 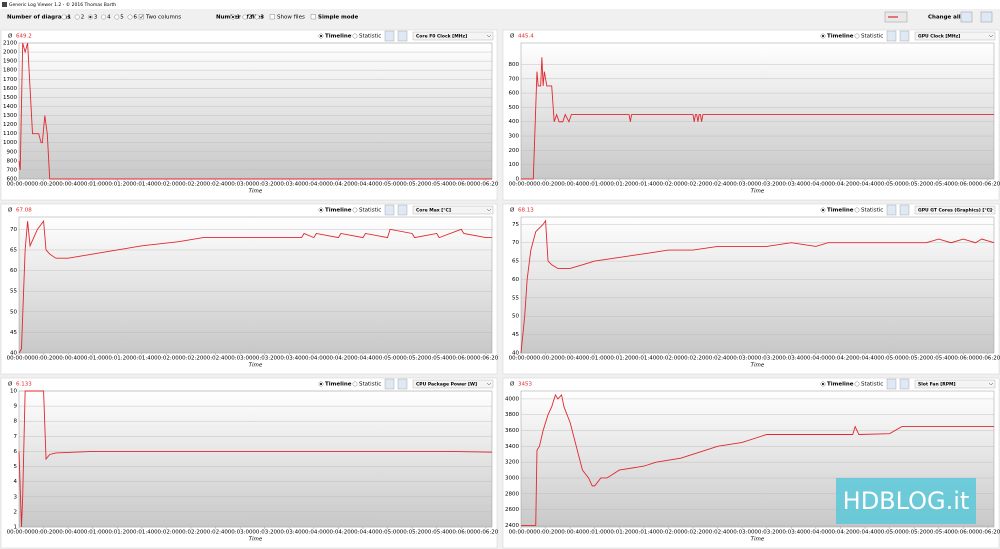 I want to click on x-tick-label: 00:04:20, so click(x=840, y=533).